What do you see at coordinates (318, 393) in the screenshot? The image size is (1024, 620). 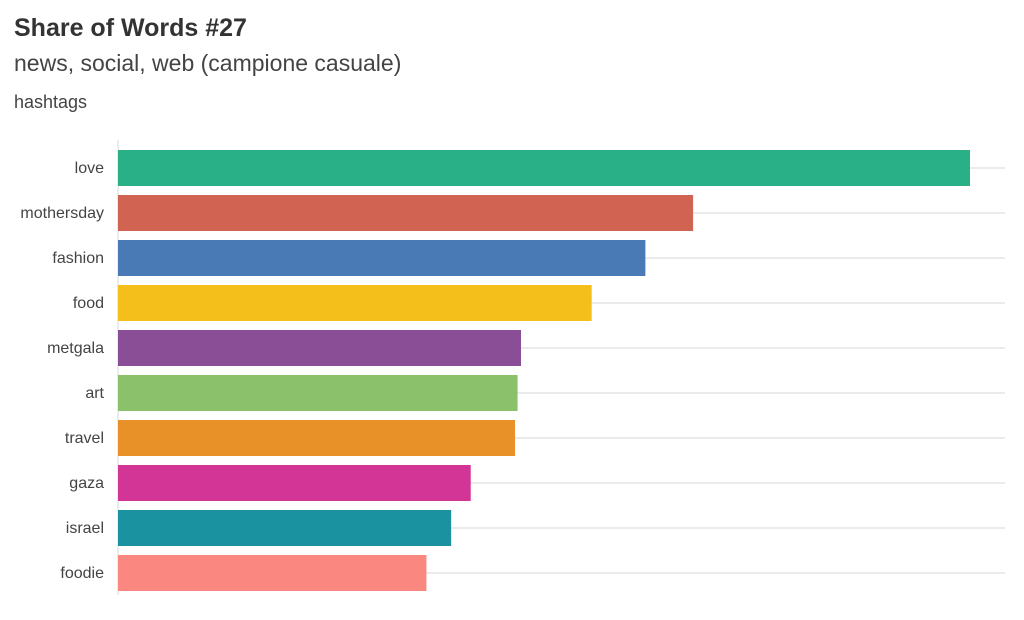 I see `bar-art` at bounding box center [318, 393].